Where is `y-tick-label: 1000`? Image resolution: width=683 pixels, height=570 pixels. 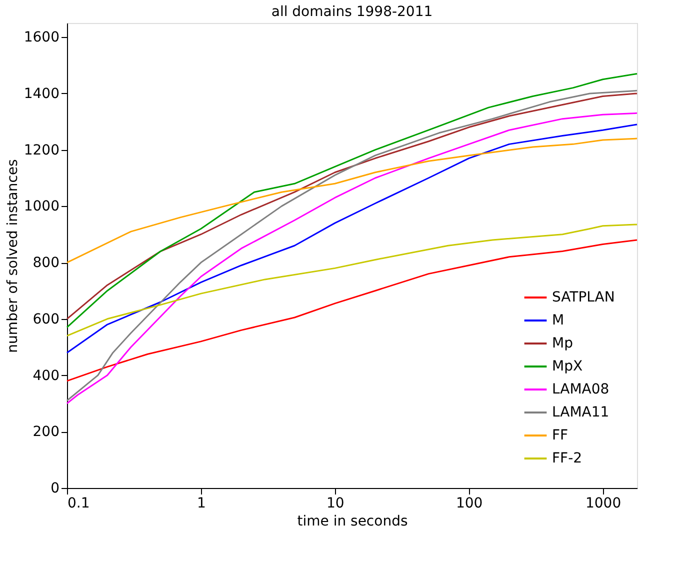
y-tick-label: 1000 is located at coordinates (42, 206).